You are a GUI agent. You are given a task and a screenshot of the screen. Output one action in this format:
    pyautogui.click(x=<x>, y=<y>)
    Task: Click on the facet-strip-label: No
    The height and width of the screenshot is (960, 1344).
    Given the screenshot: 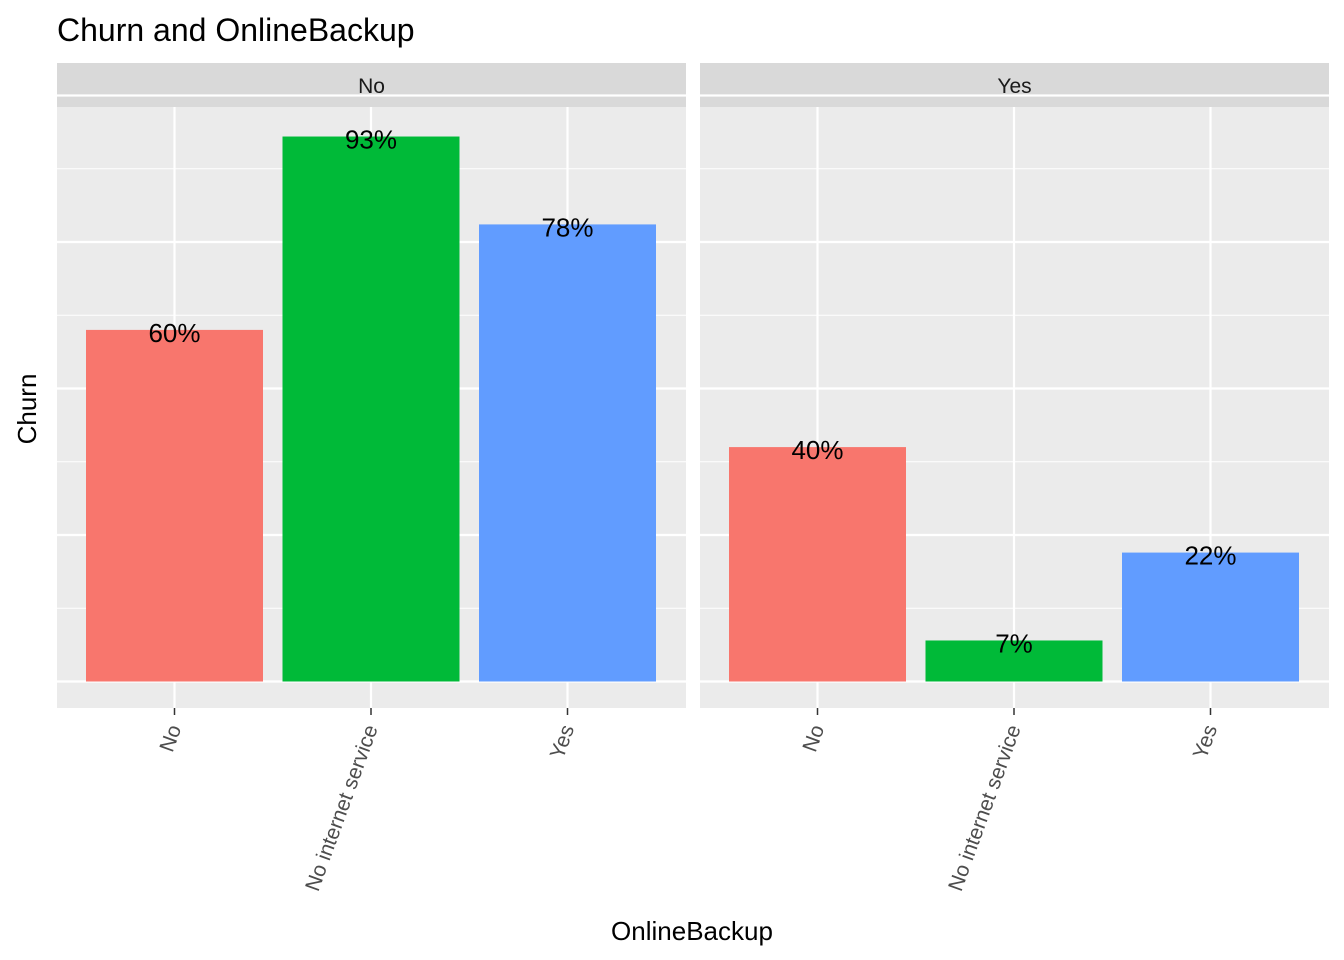 What is the action you would take?
    pyautogui.click(x=371, y=86)
    